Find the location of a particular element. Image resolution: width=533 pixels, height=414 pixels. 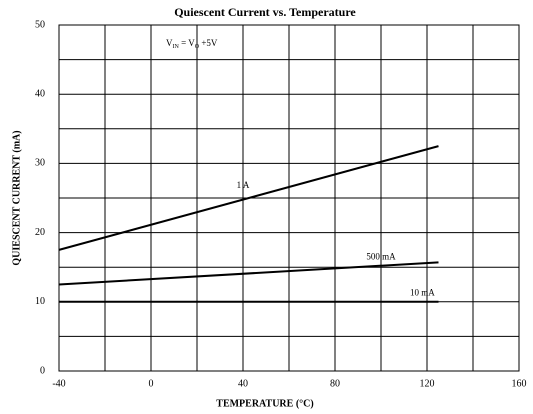

y-tick-label: 30 is located at coordinates (40, 163).